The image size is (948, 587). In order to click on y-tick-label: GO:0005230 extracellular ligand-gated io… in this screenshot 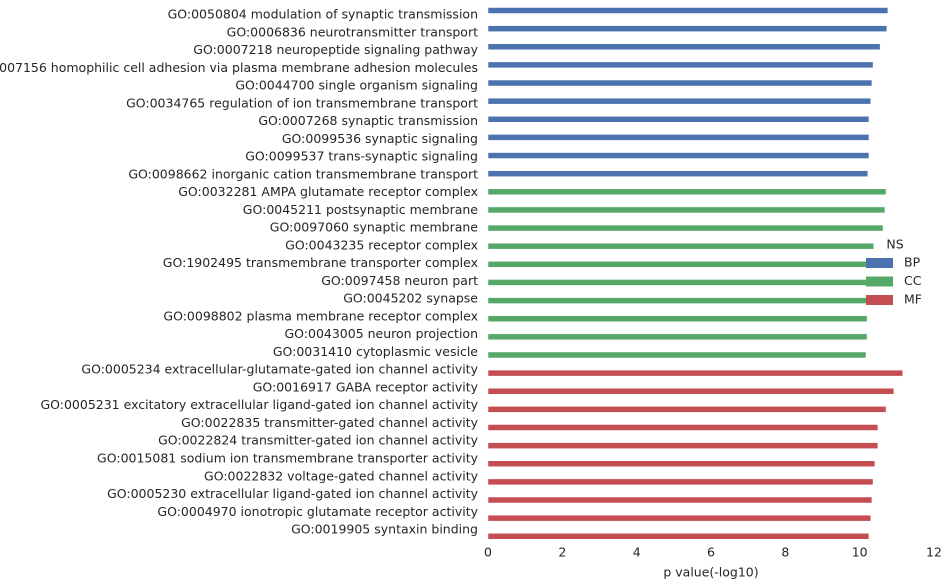, I will do `click(293, 493)`.